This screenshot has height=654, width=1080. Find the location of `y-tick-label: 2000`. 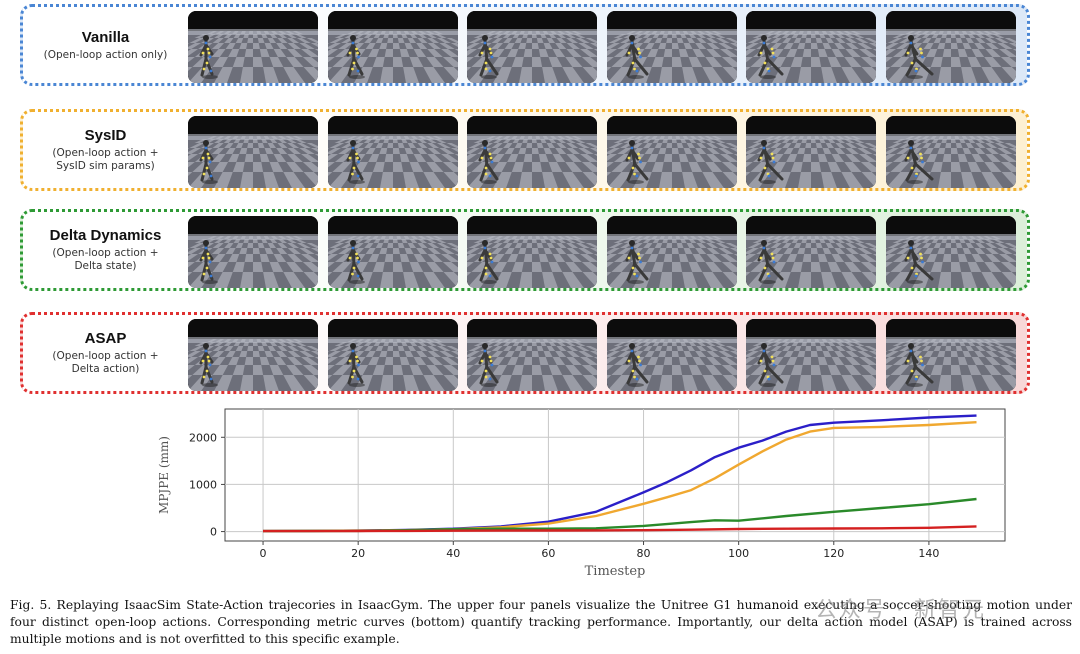

y-tick-label: 2000 is located at coordinates (203, 437).